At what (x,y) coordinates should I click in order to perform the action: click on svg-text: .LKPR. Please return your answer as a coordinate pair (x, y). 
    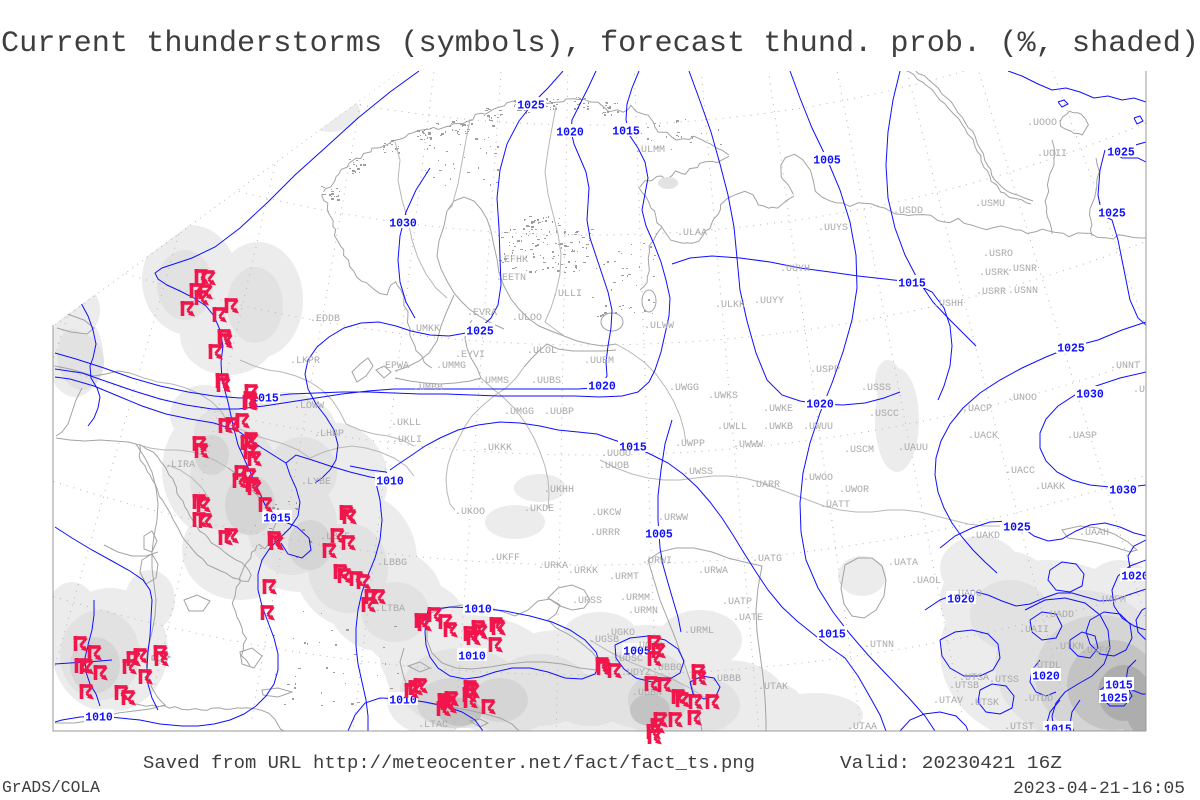
    Looking at the image, I should click on (305, 361).